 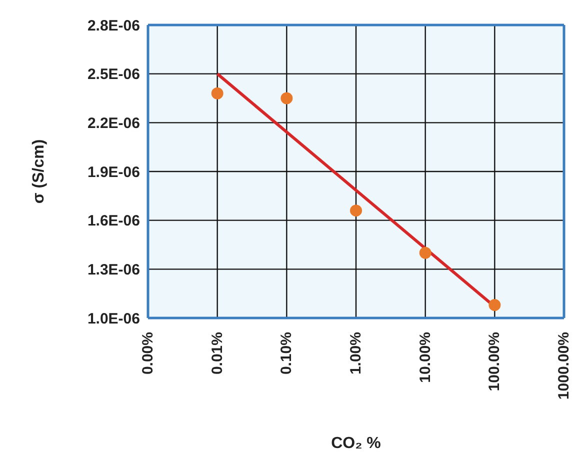 I want to click on y-tick-label: 2.2E-06, so click(x=113, y=123).